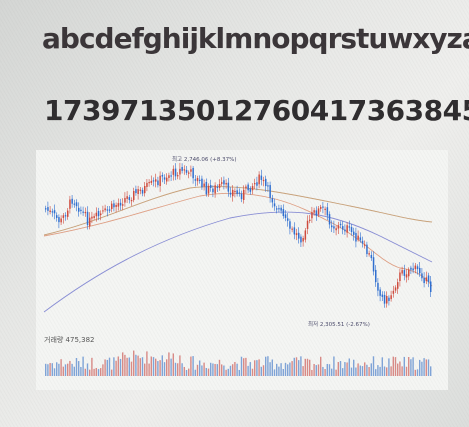  I want to click on number-headline: 17397135012760417363845611, so click(256, 110).